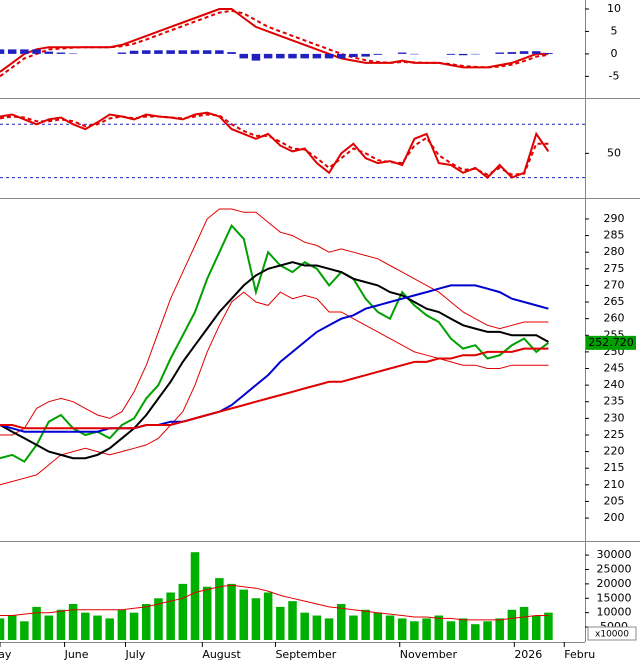 The height and width of the screenshot is (665, 640). Describe the element at coordinates (614, 75) in the screenshot. I see `y-tick-label: -5` at that location.